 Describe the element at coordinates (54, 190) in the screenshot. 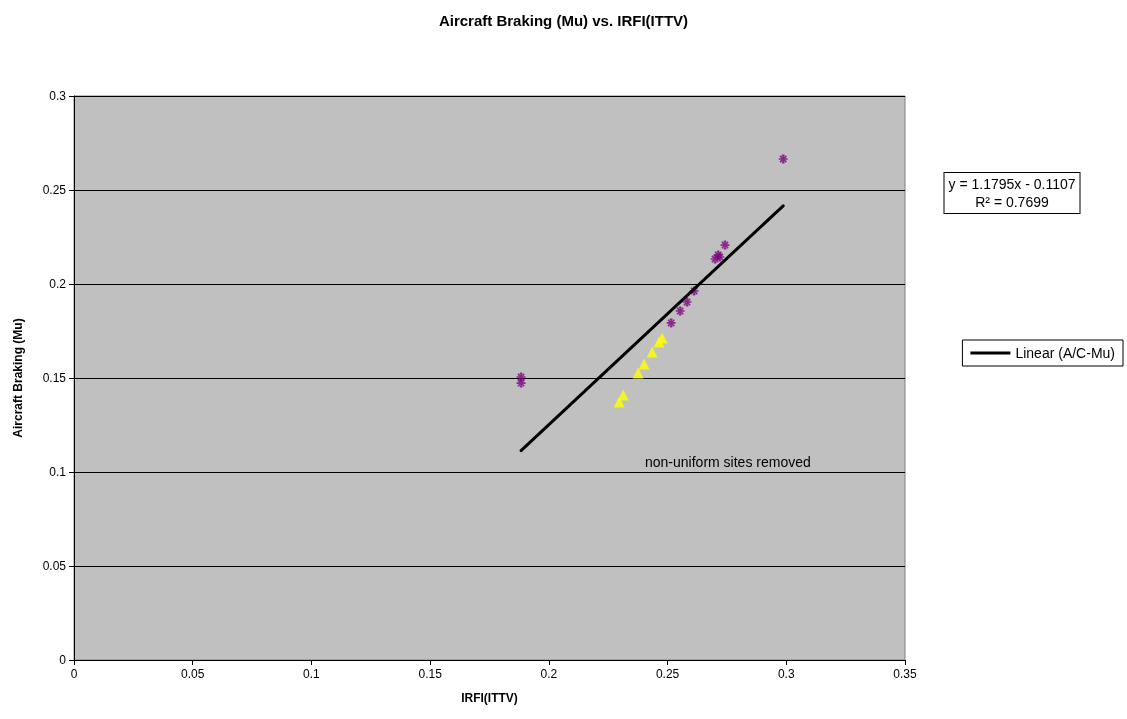

I see `y-tick-label: 0.25` at that location.